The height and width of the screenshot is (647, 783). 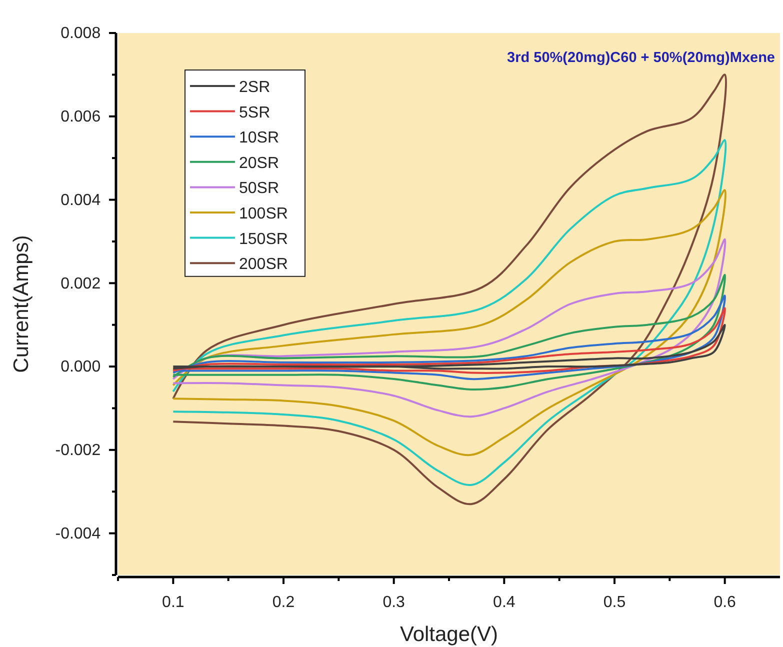 What do you see at coordinates (259, 138) in the screenshot?
I see `legend-label: 10SR` at bounding box center [259, 138].